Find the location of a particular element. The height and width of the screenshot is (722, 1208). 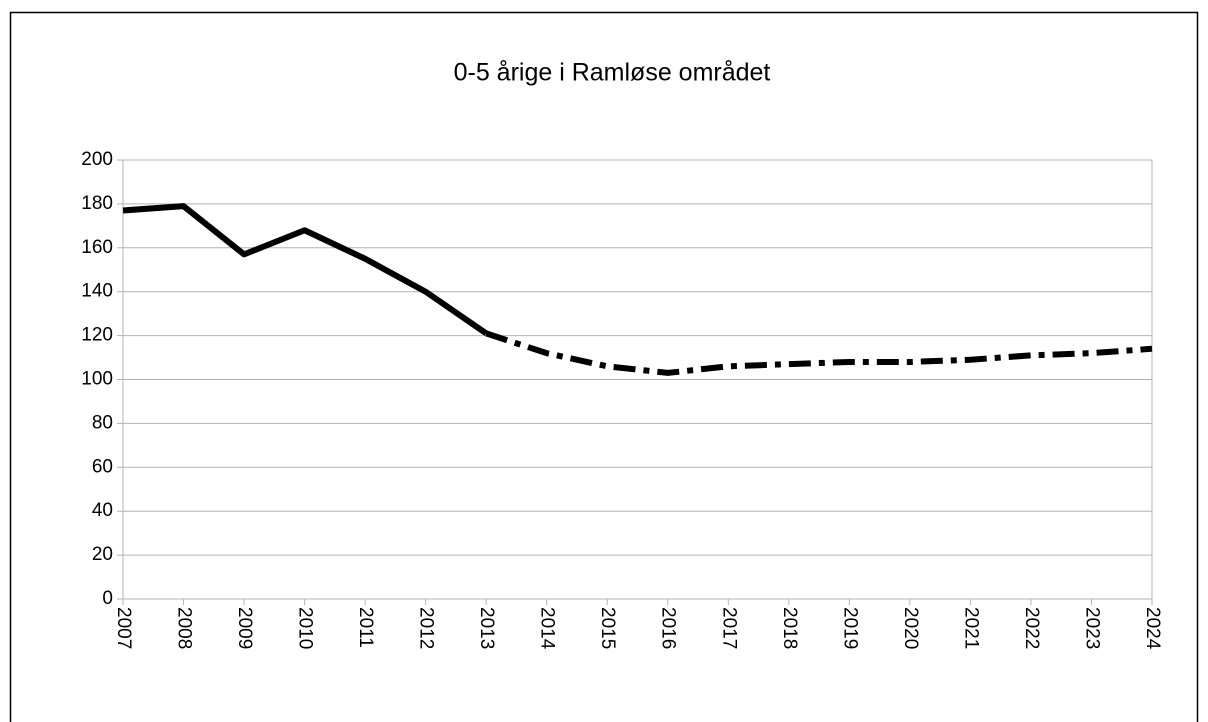

chart-title: 0-5 årige i Ramløse området is located at coordinates (612, 73).